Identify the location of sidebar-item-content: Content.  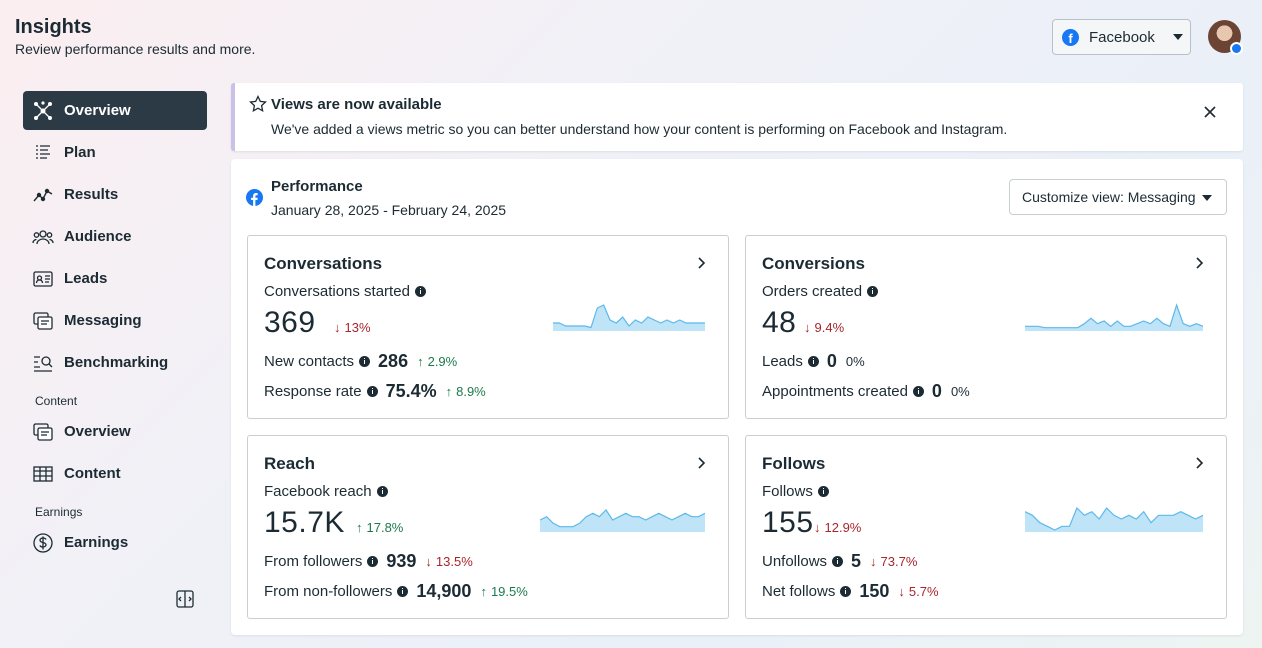
(115, 473).